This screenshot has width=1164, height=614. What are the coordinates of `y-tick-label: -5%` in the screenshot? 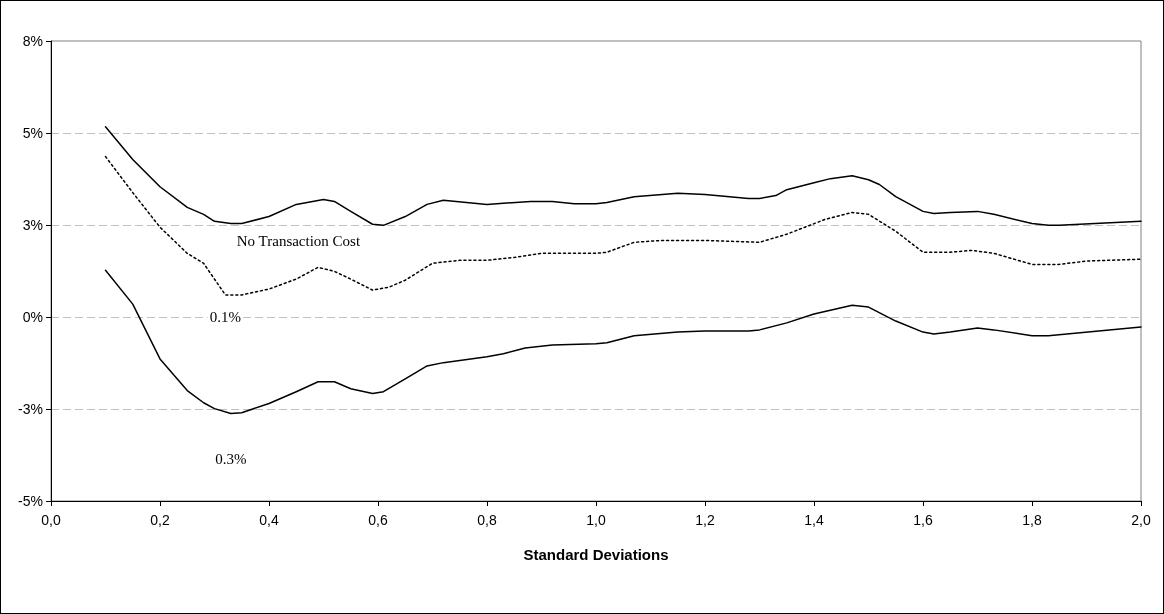 It's located at (30, 501).